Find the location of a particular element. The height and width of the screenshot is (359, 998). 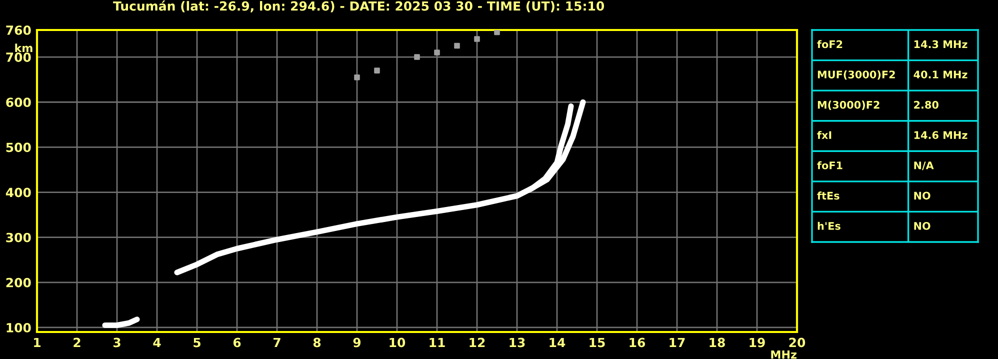

x-tick-label: 19 is located at coordinates (757, 343).